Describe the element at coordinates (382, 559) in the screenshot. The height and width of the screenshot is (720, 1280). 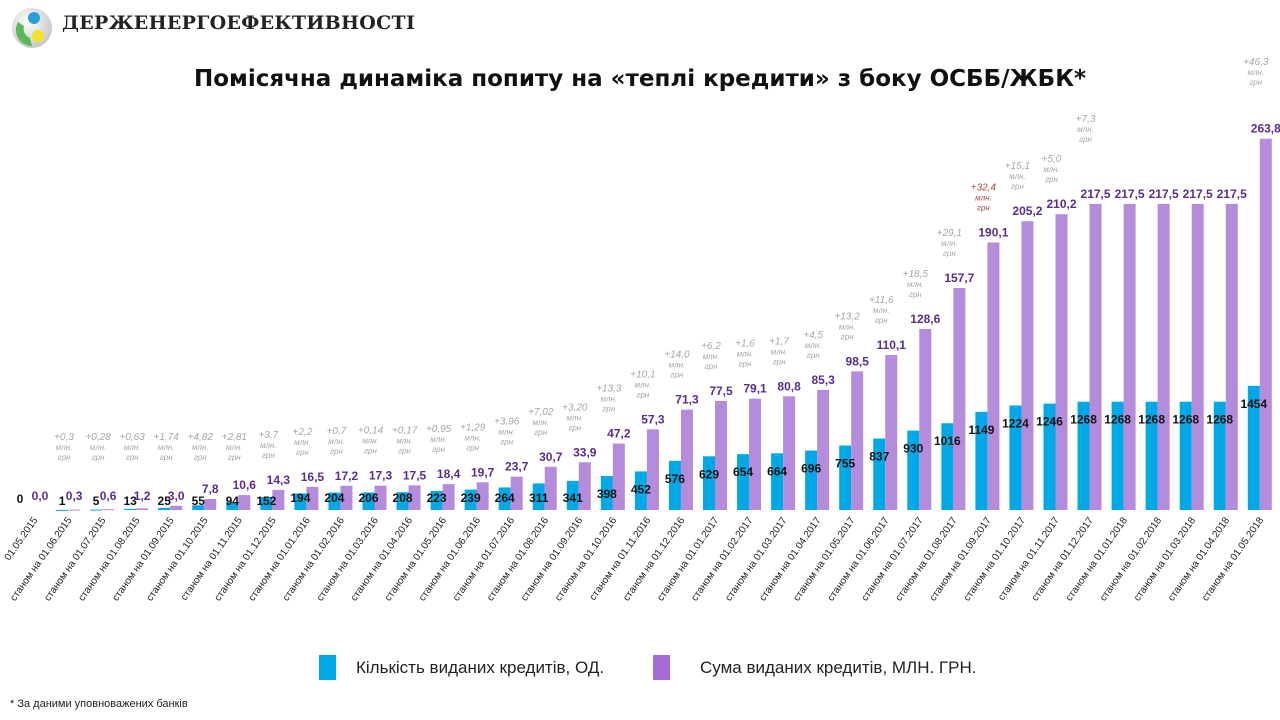
I see `category-tick-label: станом на 01.04.2016` at that location.